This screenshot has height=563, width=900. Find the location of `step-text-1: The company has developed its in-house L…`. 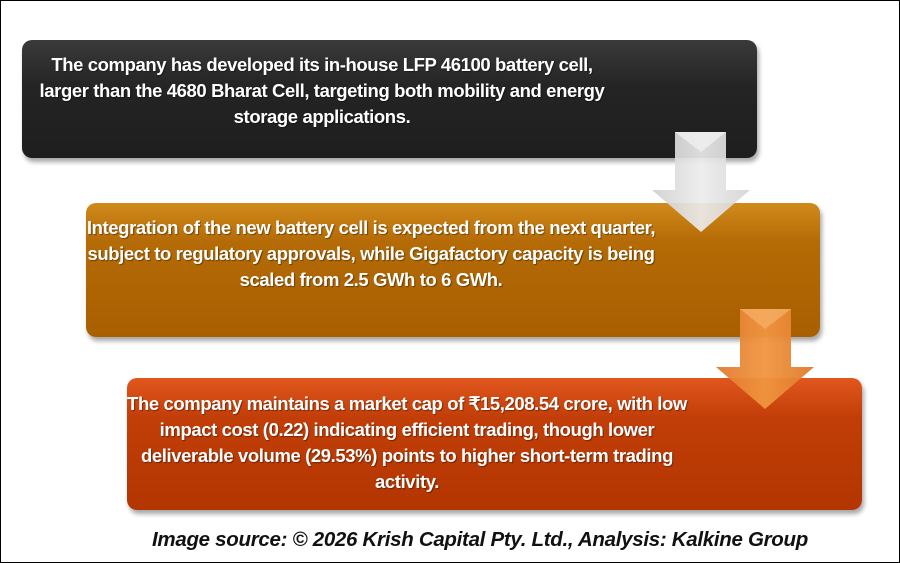

step-text-1: The company has developed its in-house L… is located at coordinates (322, 90).